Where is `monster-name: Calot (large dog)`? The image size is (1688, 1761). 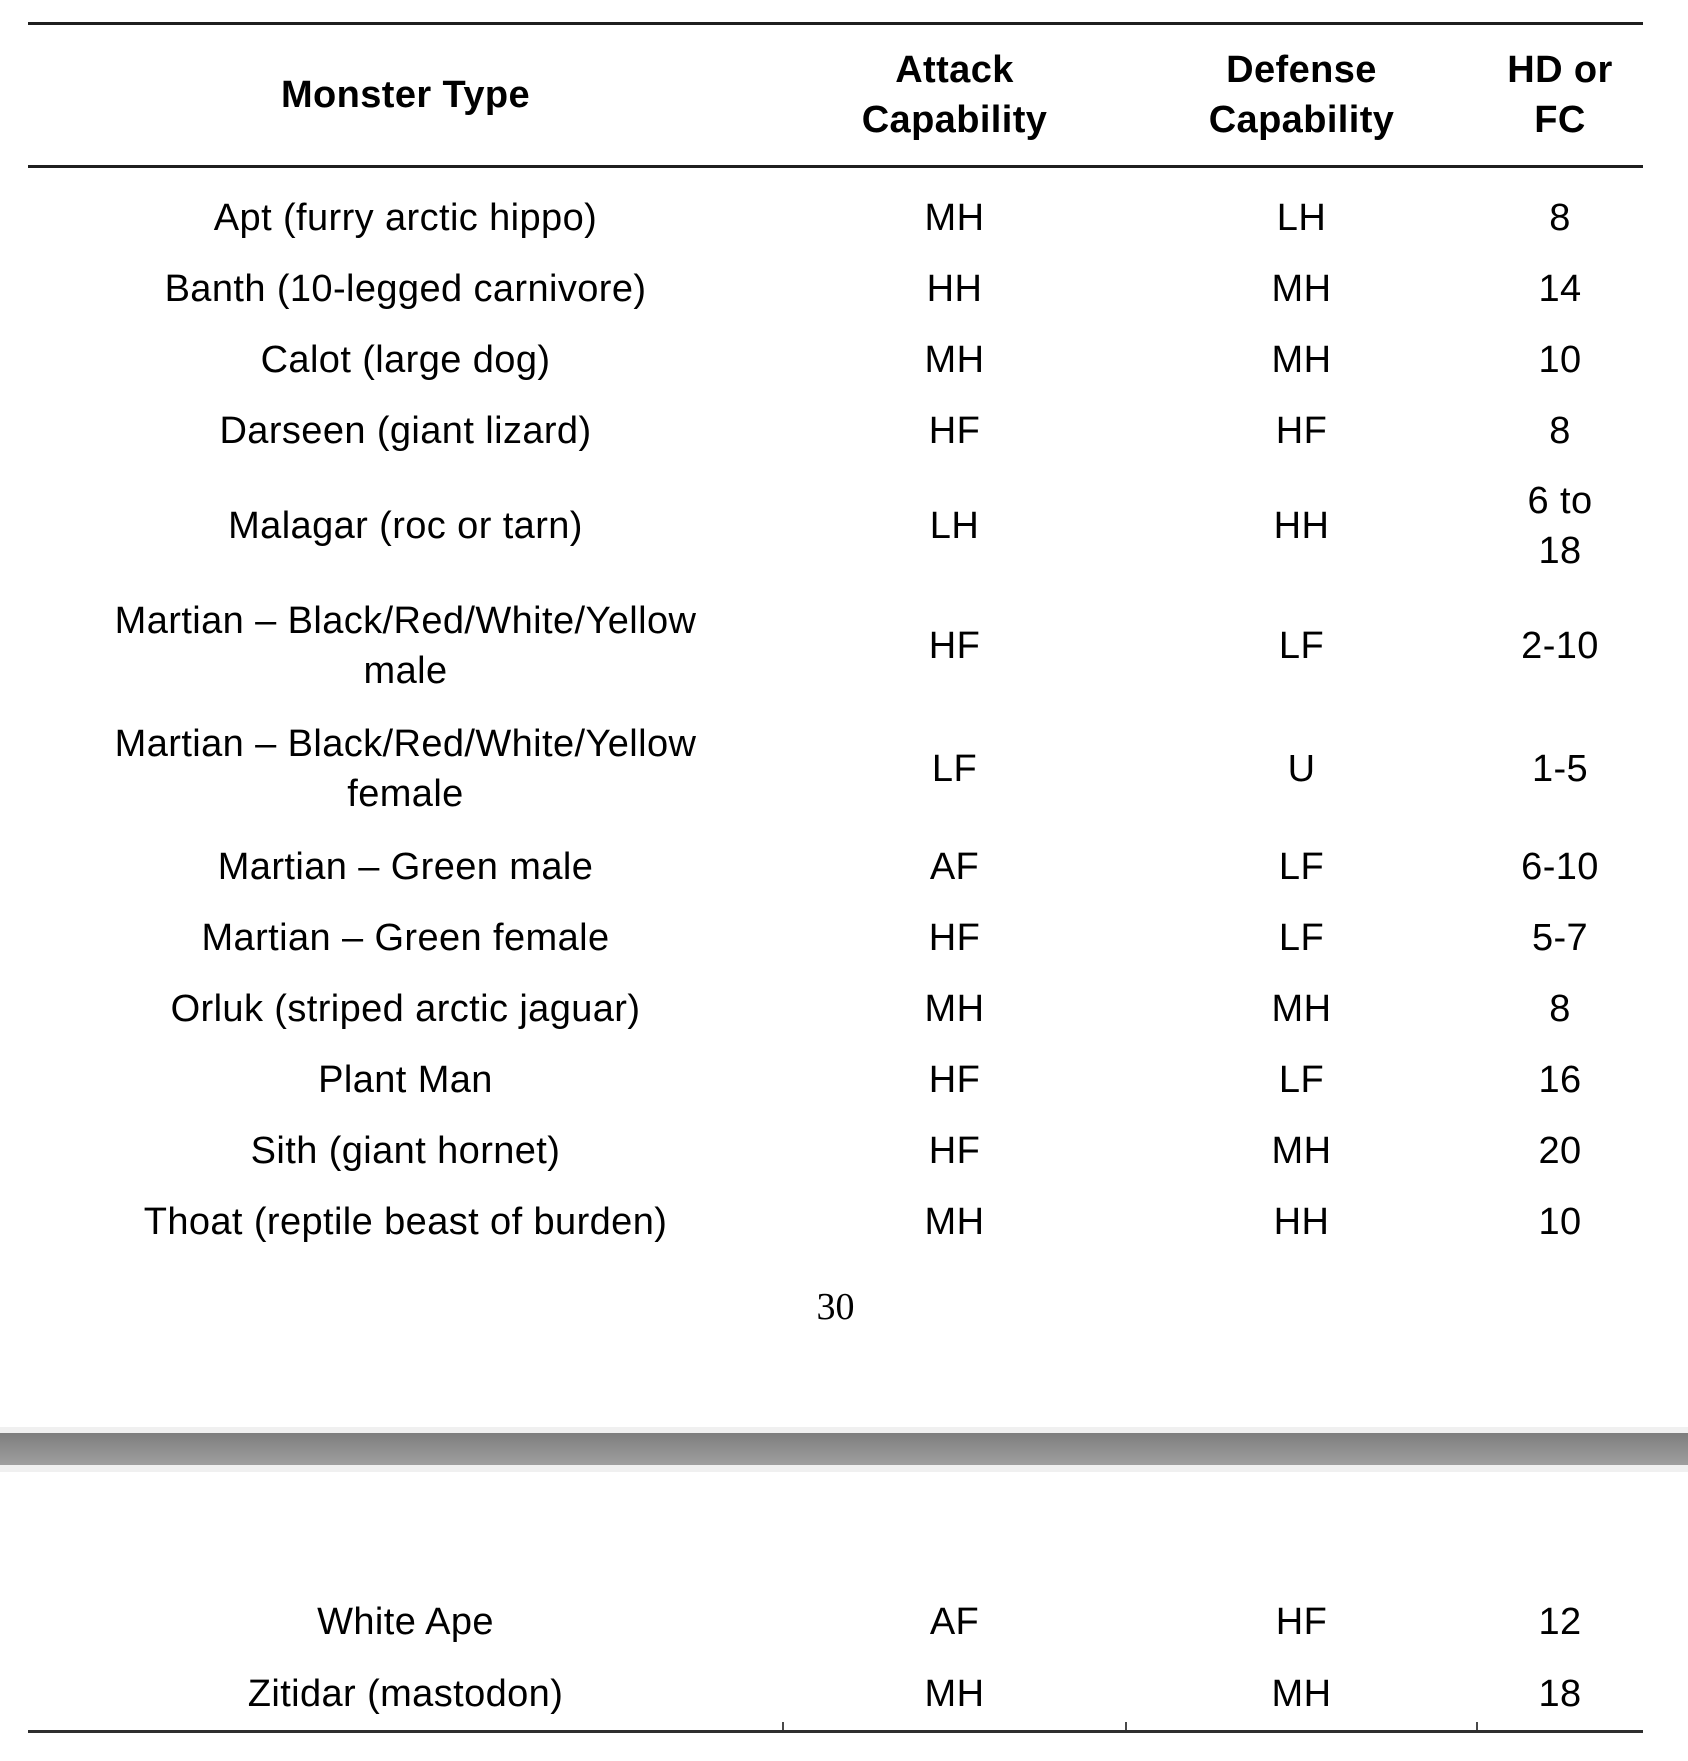 monster-name: Calot (large dog) is located at coordinates (405, 359).